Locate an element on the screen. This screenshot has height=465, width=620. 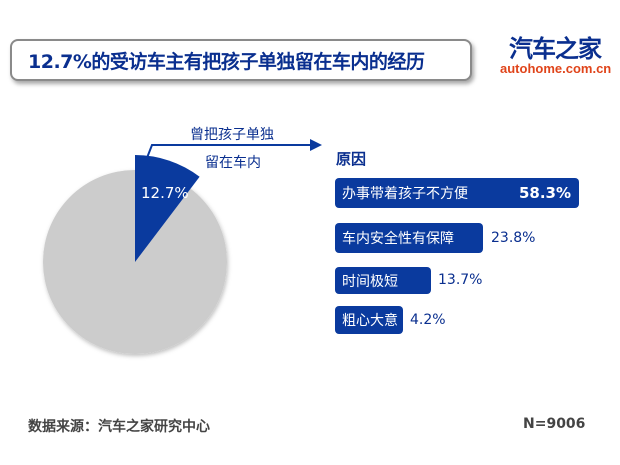
logo-chinese: 汽车之家 is located at coordinates (555, 49).